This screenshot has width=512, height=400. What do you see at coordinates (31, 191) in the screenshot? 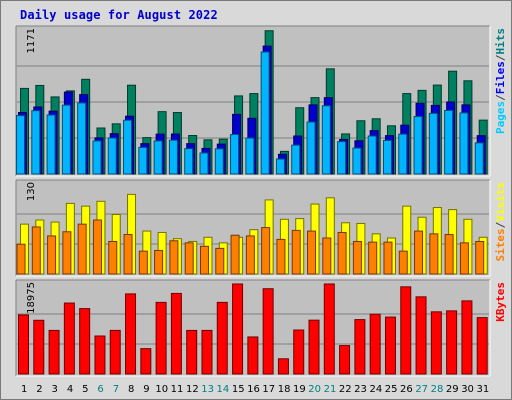
I see `y-max-label: 130` at bounding box center [31, 191].